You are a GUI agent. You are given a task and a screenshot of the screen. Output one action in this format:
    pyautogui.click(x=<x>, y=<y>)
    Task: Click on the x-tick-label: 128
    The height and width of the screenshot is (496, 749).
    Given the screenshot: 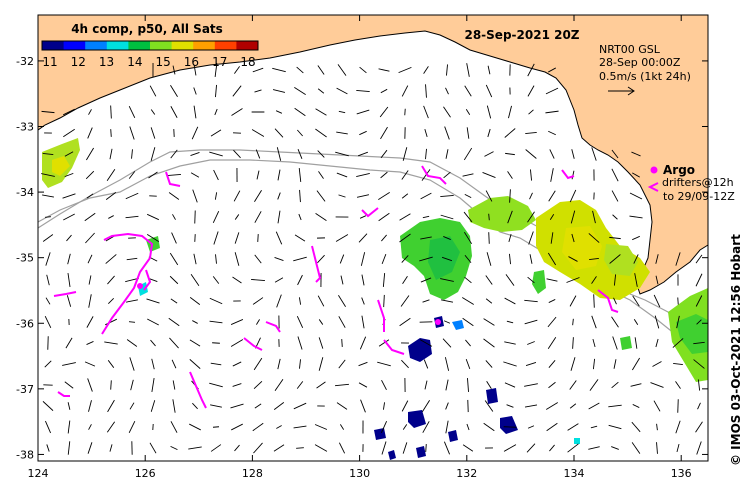 What is the action you would take?
    pyautogui.click(x=252, y=473)
    